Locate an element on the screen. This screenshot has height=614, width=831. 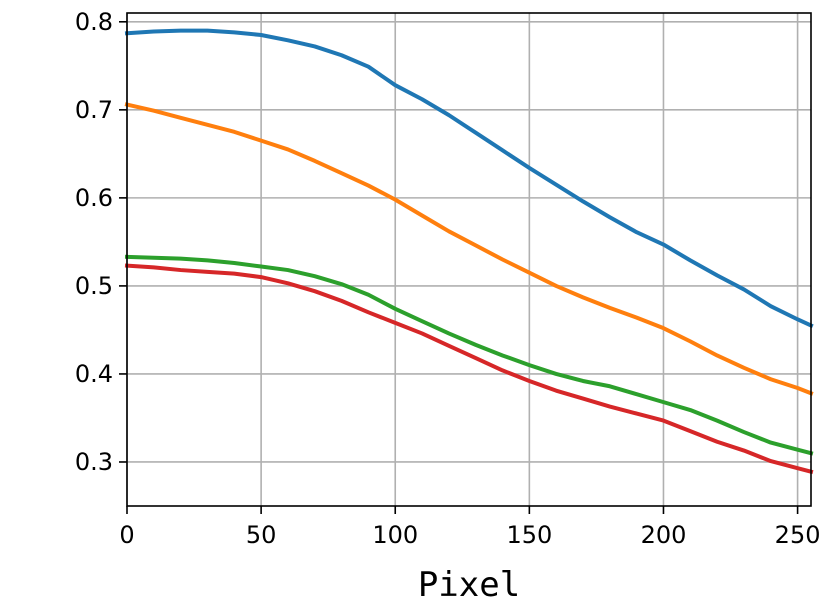
x-tick-label: 50 is located at coordinates (261, 535).